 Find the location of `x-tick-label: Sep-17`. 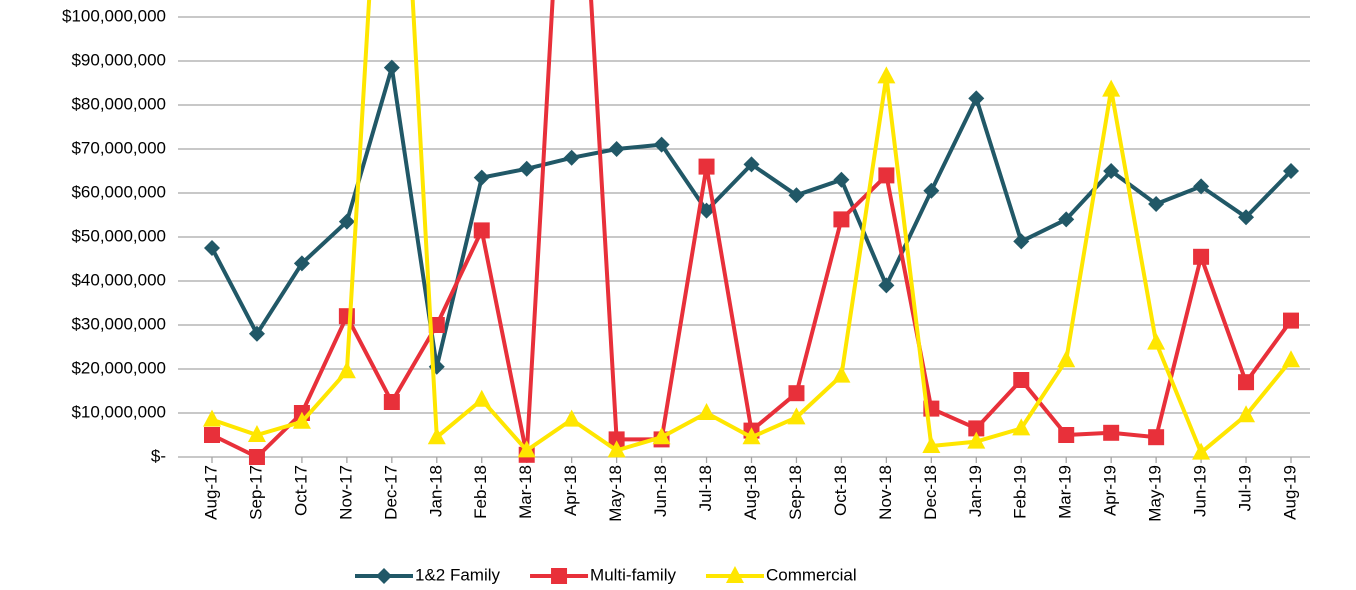

x-tick-label: Sep-17 is located at coordinates (255, 492).